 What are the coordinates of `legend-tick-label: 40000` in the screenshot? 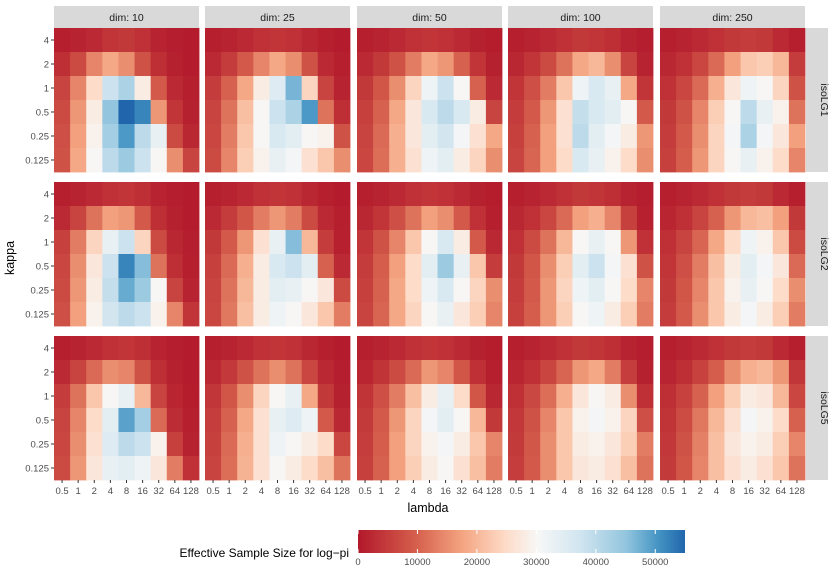 It's located at (596, 562).